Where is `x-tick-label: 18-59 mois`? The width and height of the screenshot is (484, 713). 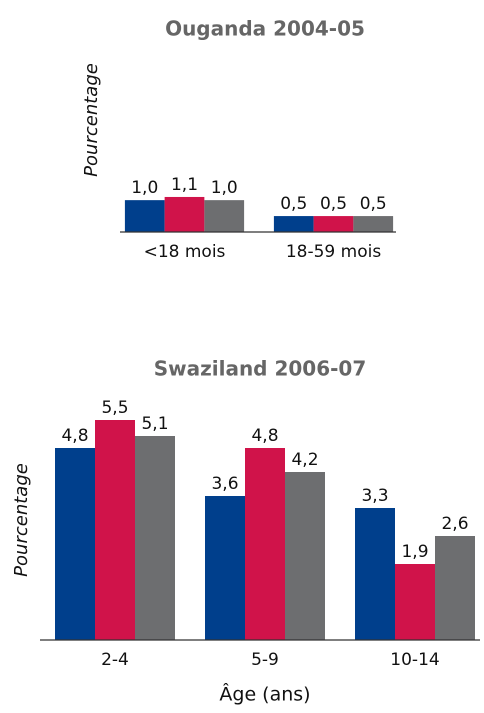 x-tick-label: 18-59 mois is located at coordinates (333, 252).